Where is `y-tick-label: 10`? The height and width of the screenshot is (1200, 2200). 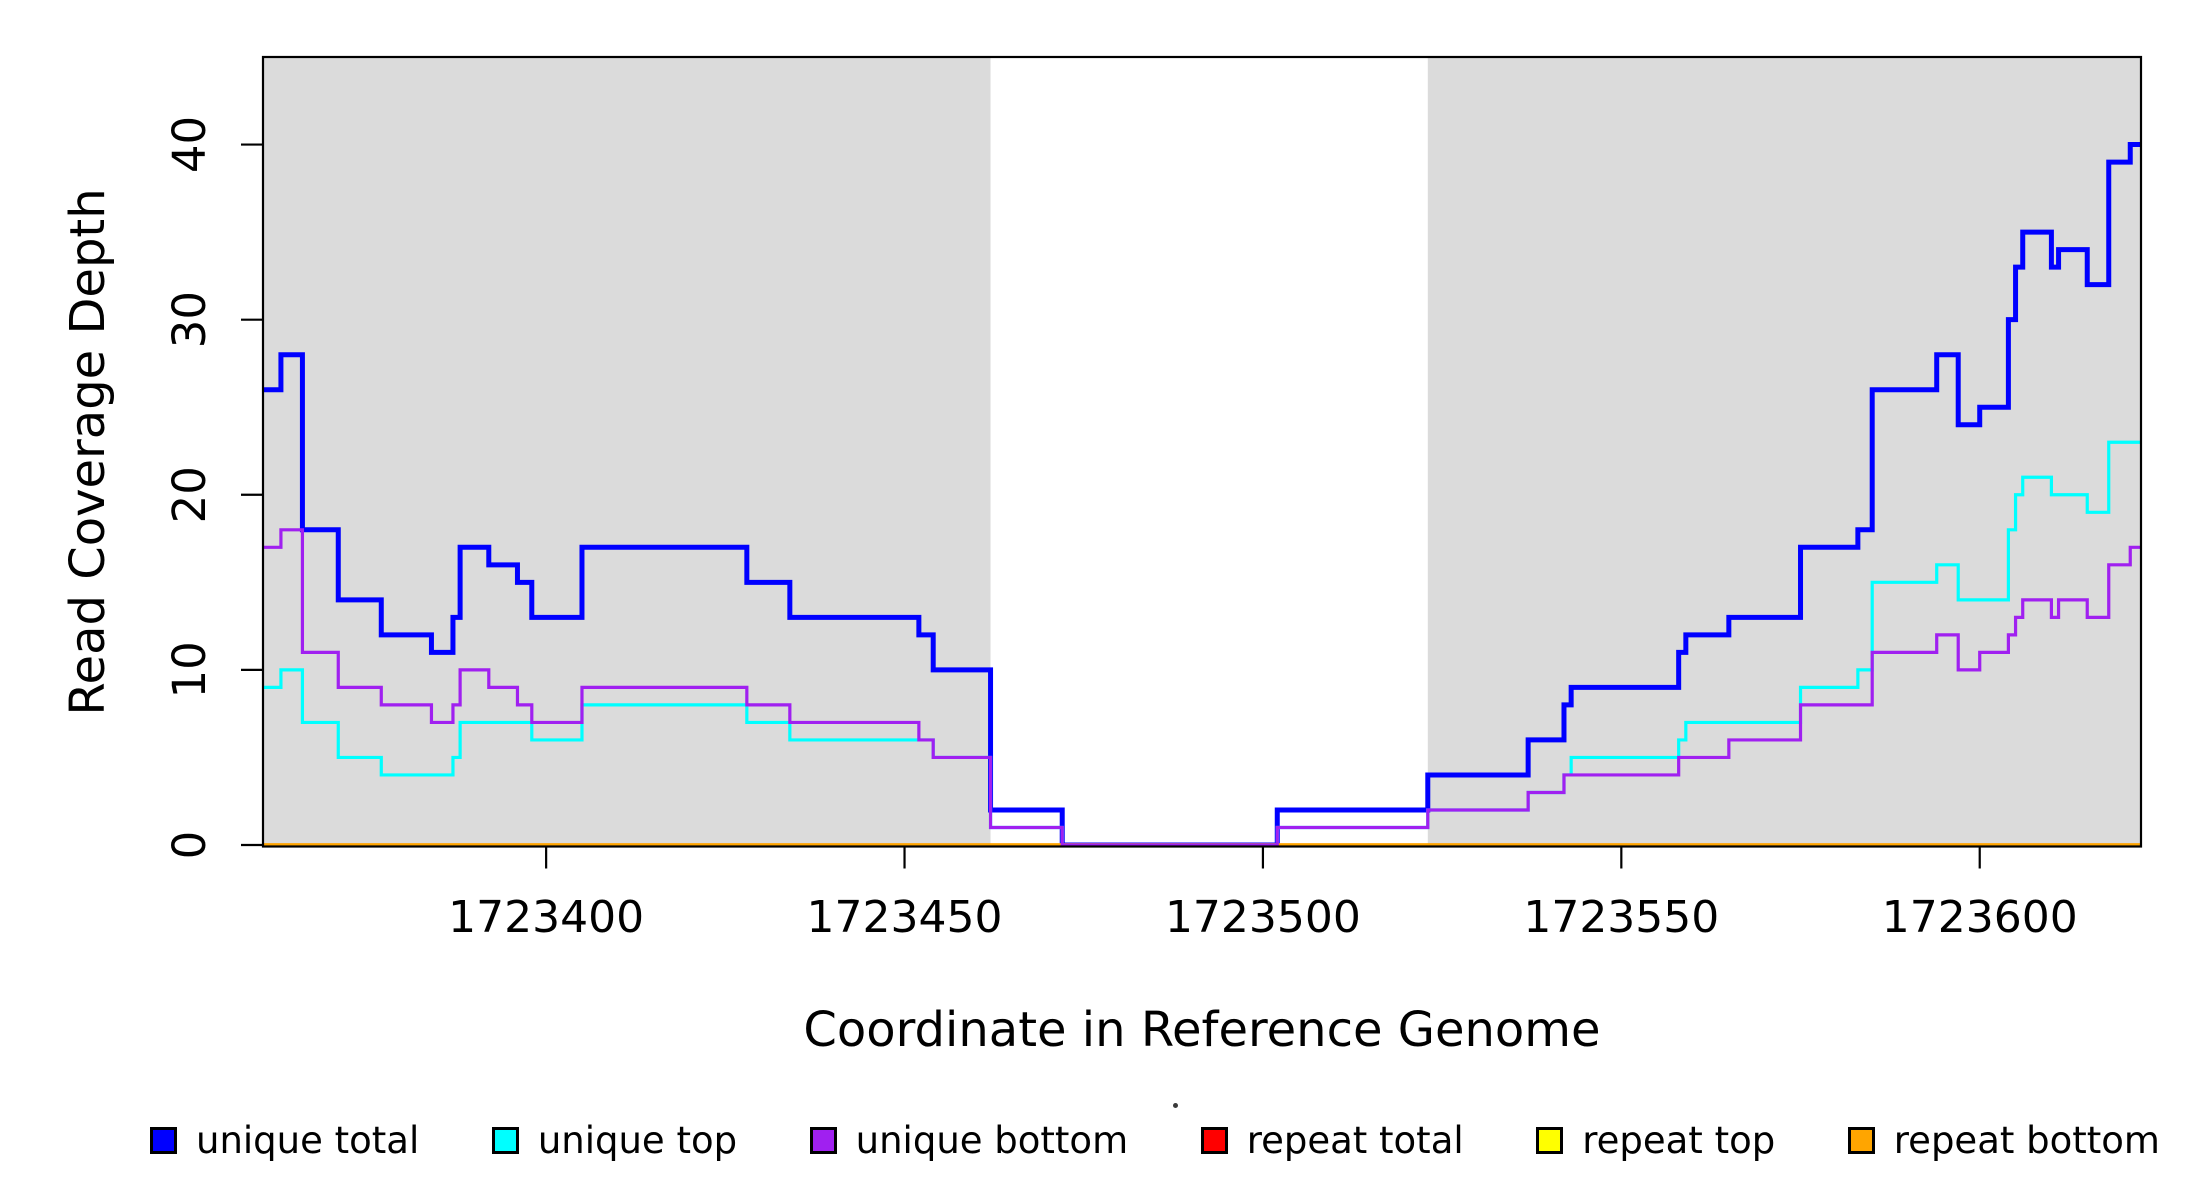
y-tick-label: 10 is located at coordinates (189, 669).